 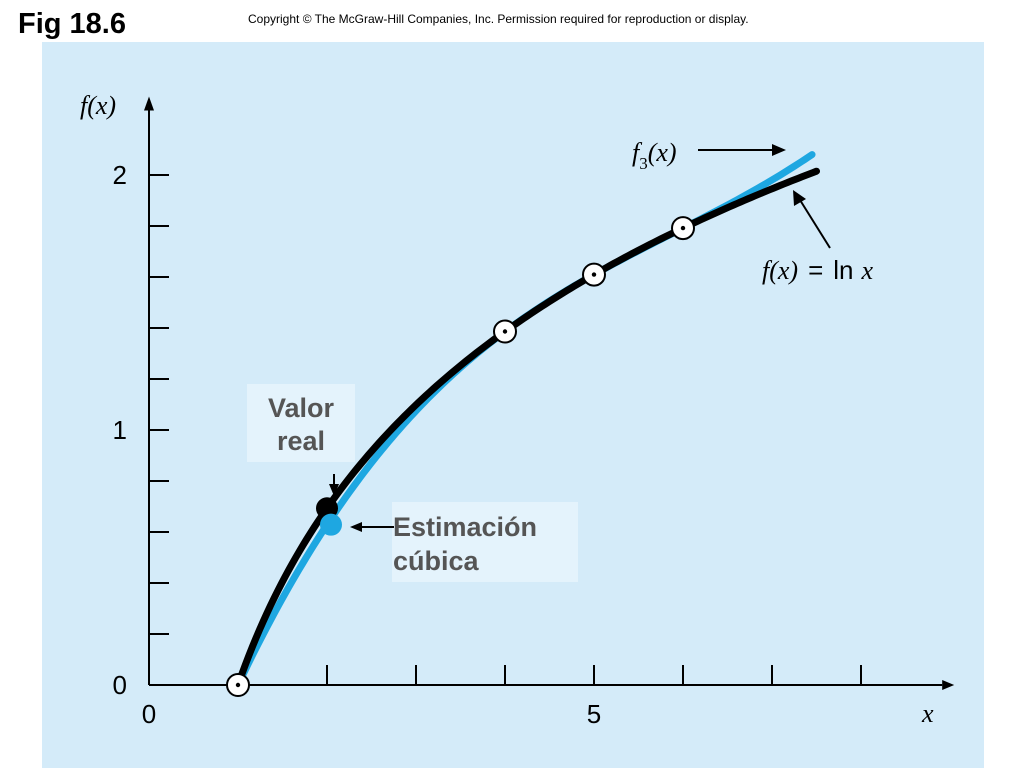 What do you see at coordinates (327, 508) in the screenshot?
I see `true-value-point` at bounding box center [327, 508].